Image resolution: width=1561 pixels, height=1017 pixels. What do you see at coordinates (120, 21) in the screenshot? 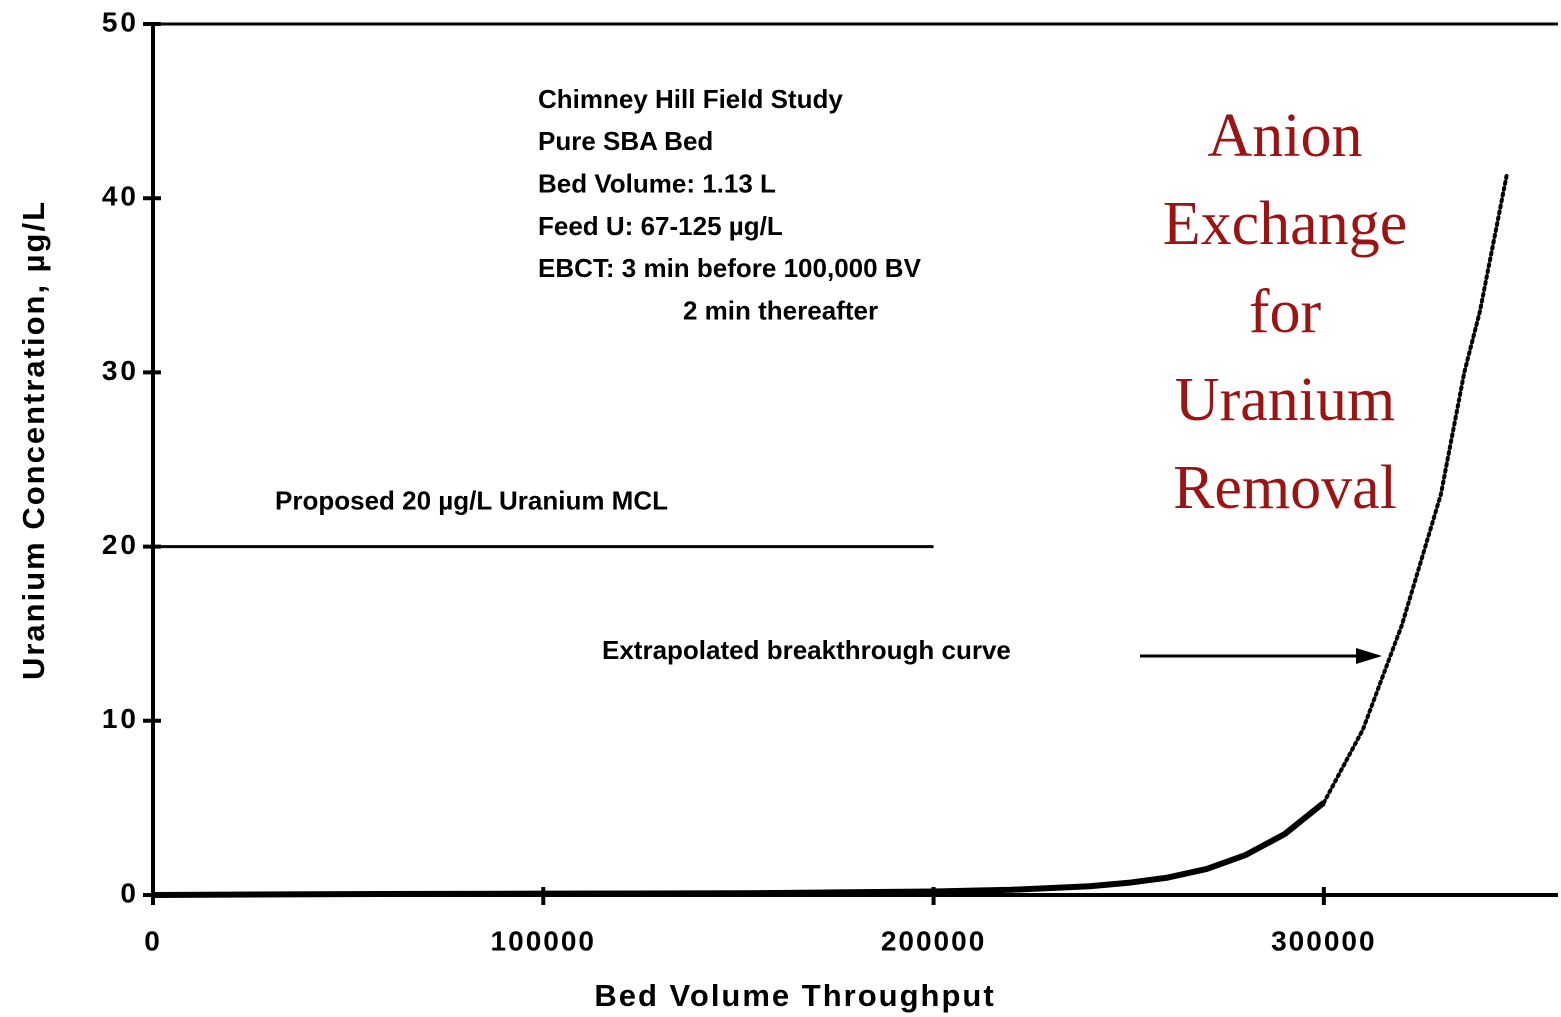
I see `y-tick-label: 50` at bounding box center [120, 21].